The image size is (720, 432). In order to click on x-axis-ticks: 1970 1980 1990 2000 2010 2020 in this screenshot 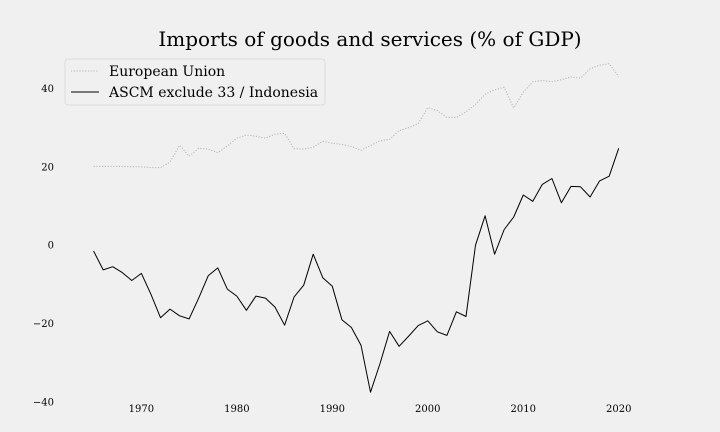, I will do `click(380, 409)`.